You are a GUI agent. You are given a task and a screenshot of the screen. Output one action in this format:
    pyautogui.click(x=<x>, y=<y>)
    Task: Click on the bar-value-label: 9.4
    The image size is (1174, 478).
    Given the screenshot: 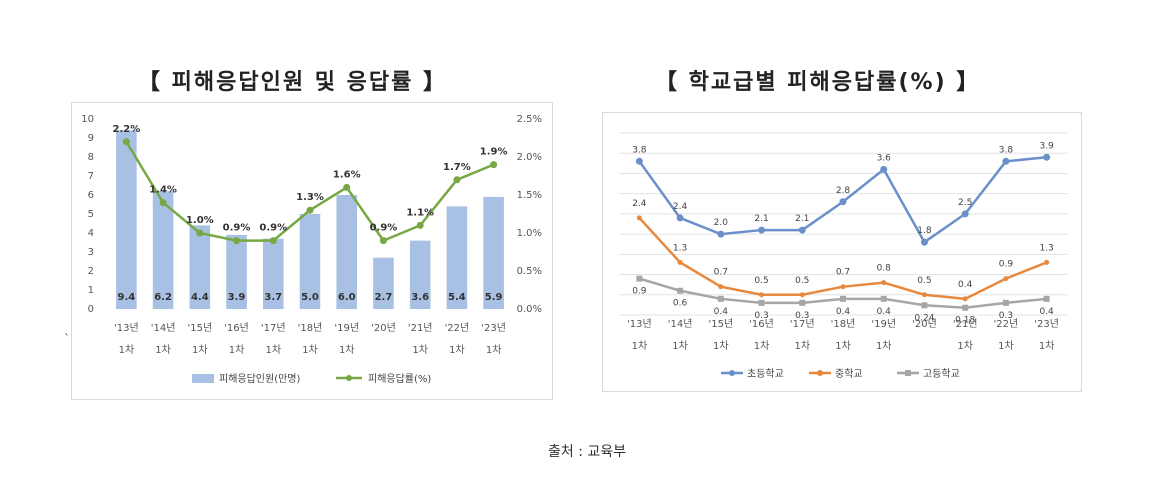 What is the action you would take?
    pyautogui.click(x=127, y=297)
    